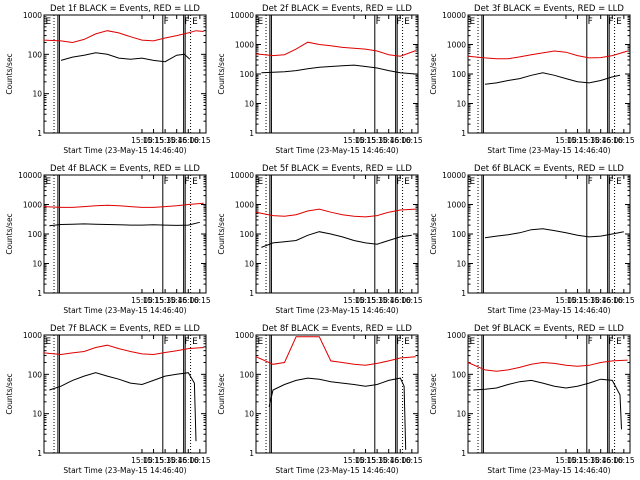 The image size is (640, 480). I want to click on chart-title: Det 6f BLACK = Events, RED = LLD, so click(549, 169).